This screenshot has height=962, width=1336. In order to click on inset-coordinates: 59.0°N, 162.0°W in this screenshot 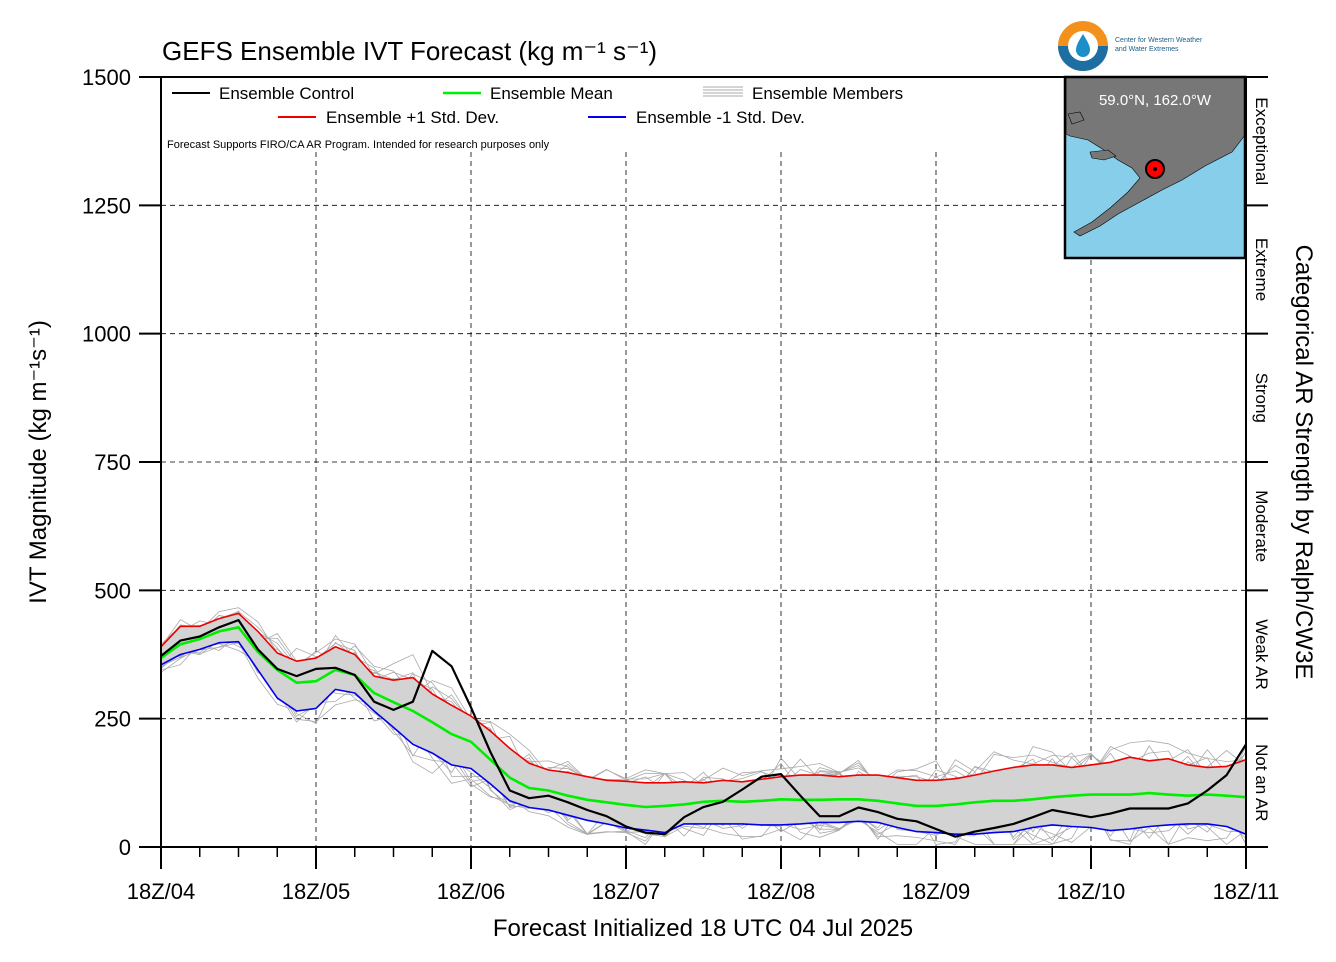, I will do `click(1155, 100)`.